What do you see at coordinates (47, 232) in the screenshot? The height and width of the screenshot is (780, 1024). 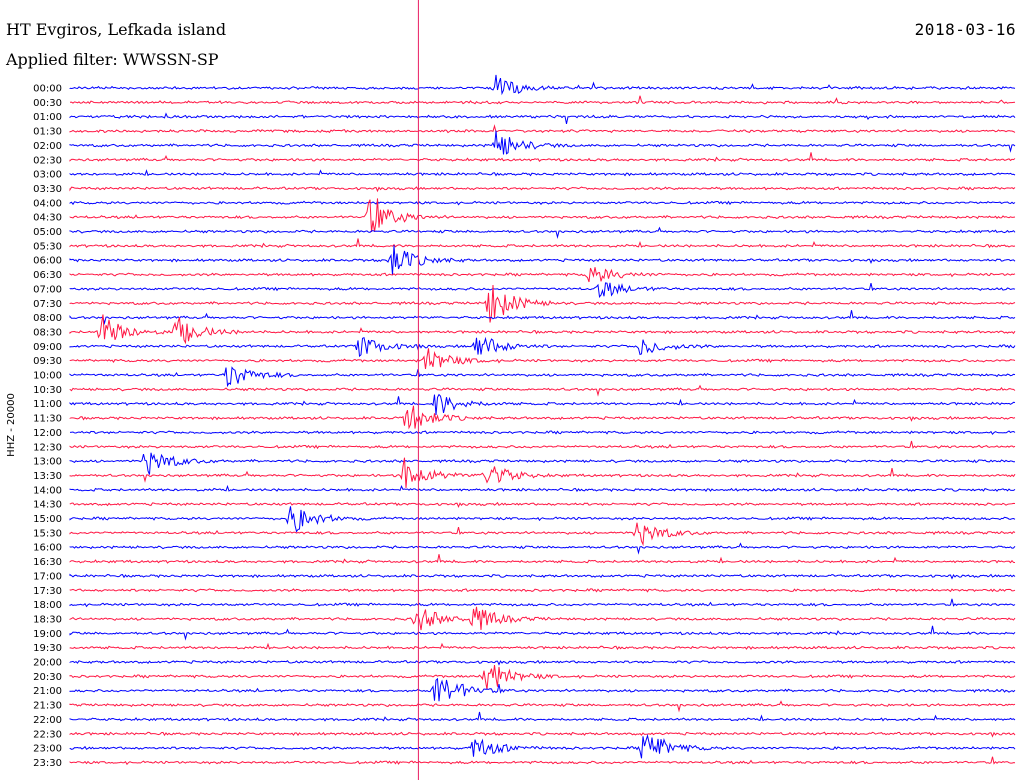 I see `row-label-0500: 05:00` at bounding box center [47, 232].